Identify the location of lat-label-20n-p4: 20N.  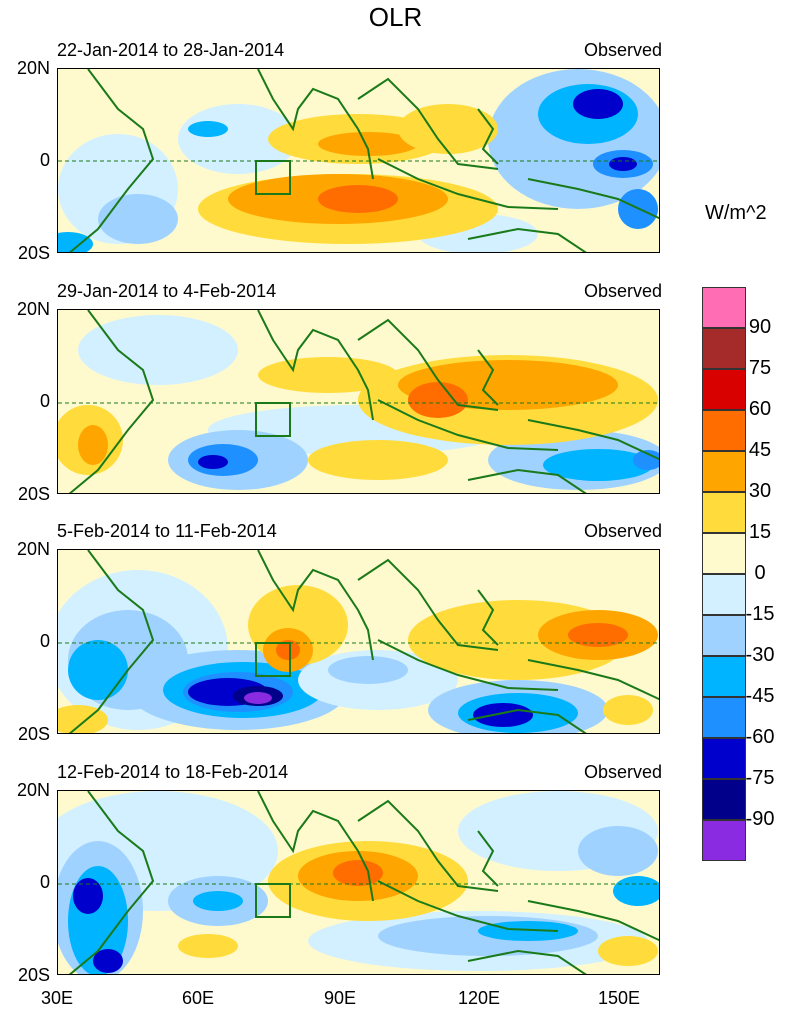
(33, 790).